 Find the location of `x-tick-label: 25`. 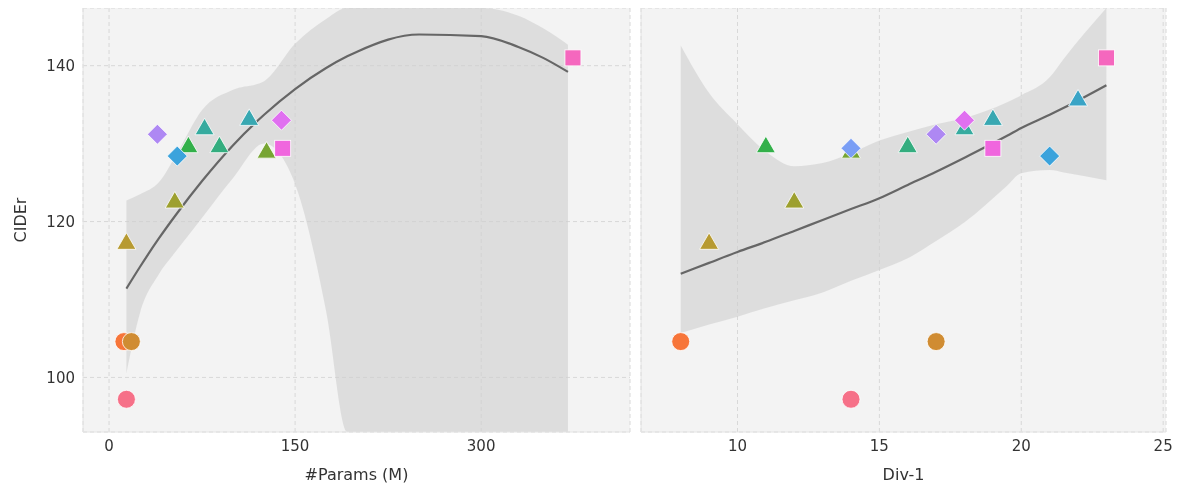

x-tick-label: 25 is located at coordinates (1163, 445).